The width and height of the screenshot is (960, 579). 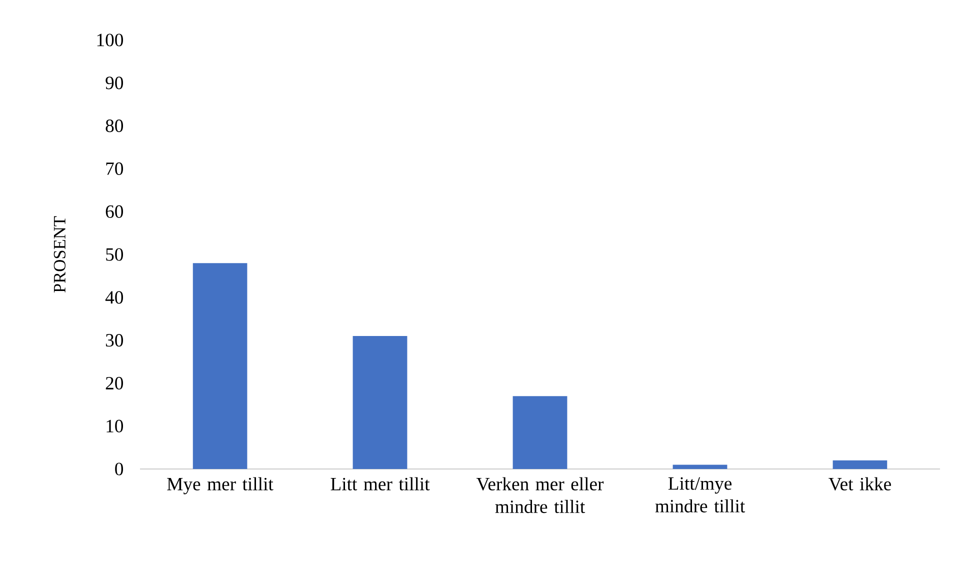 What do you see at coordinates (859, 484) in the screenshot?
I see `x-tick-label: Vet ikke` at bounding box center [859, 484].